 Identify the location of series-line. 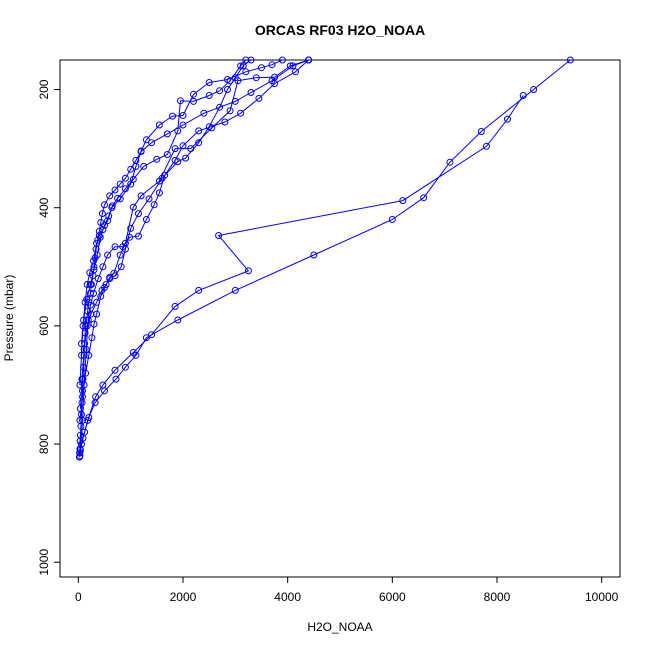
(164, 201).